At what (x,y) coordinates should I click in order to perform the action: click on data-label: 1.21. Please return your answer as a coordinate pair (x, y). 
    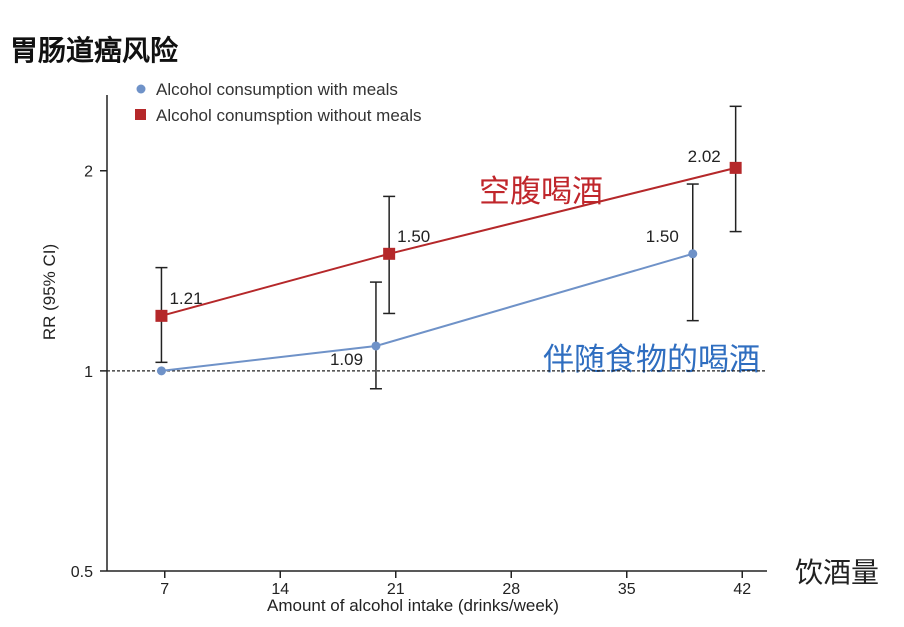
    Looking at the image, I should click on (185, 298).